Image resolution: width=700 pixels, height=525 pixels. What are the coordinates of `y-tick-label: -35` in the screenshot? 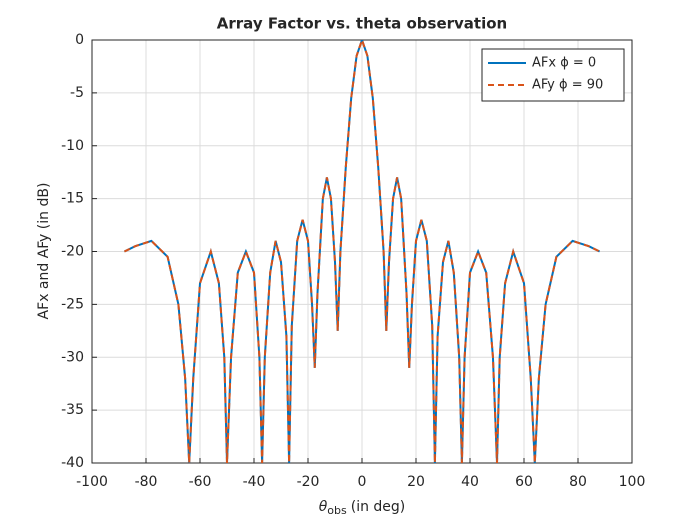 It's located at (72, 410).